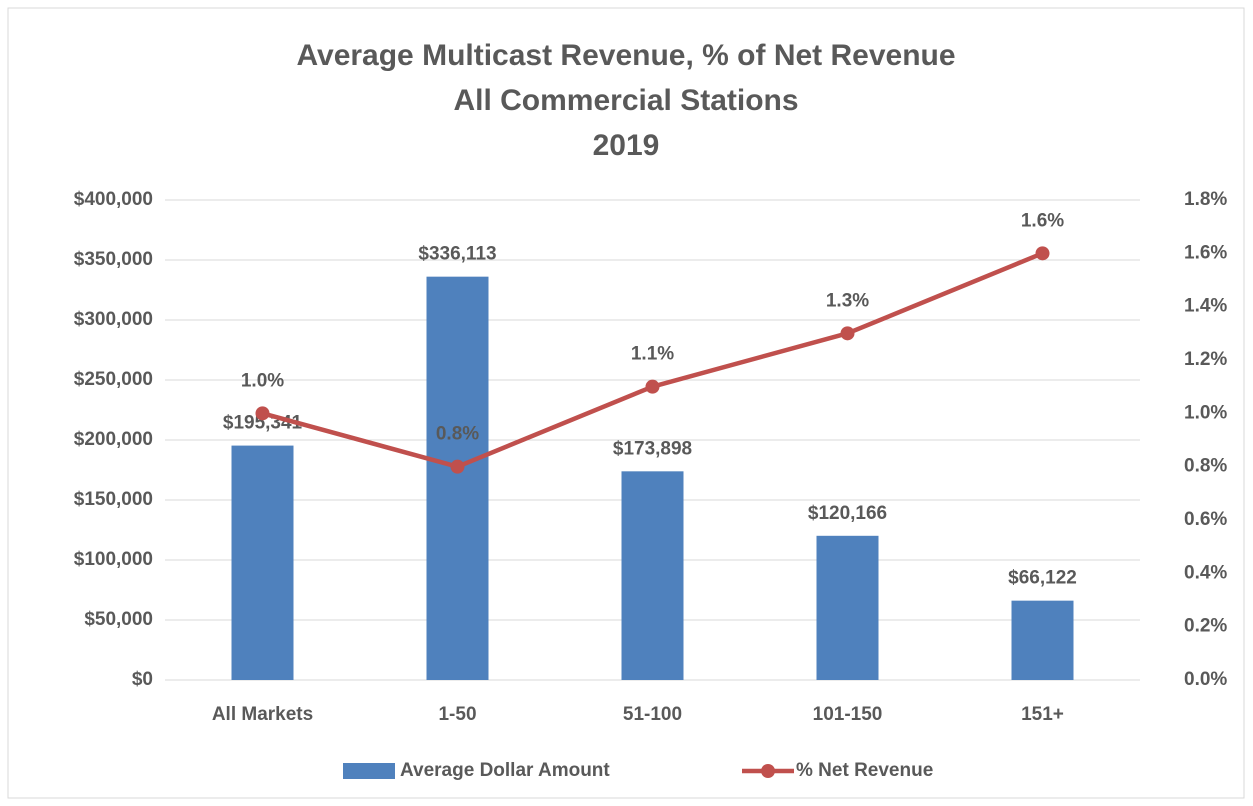 This screenshot has width=1253, height=806. I want to click on bar-value-label: $173,898, so click(652, 448).